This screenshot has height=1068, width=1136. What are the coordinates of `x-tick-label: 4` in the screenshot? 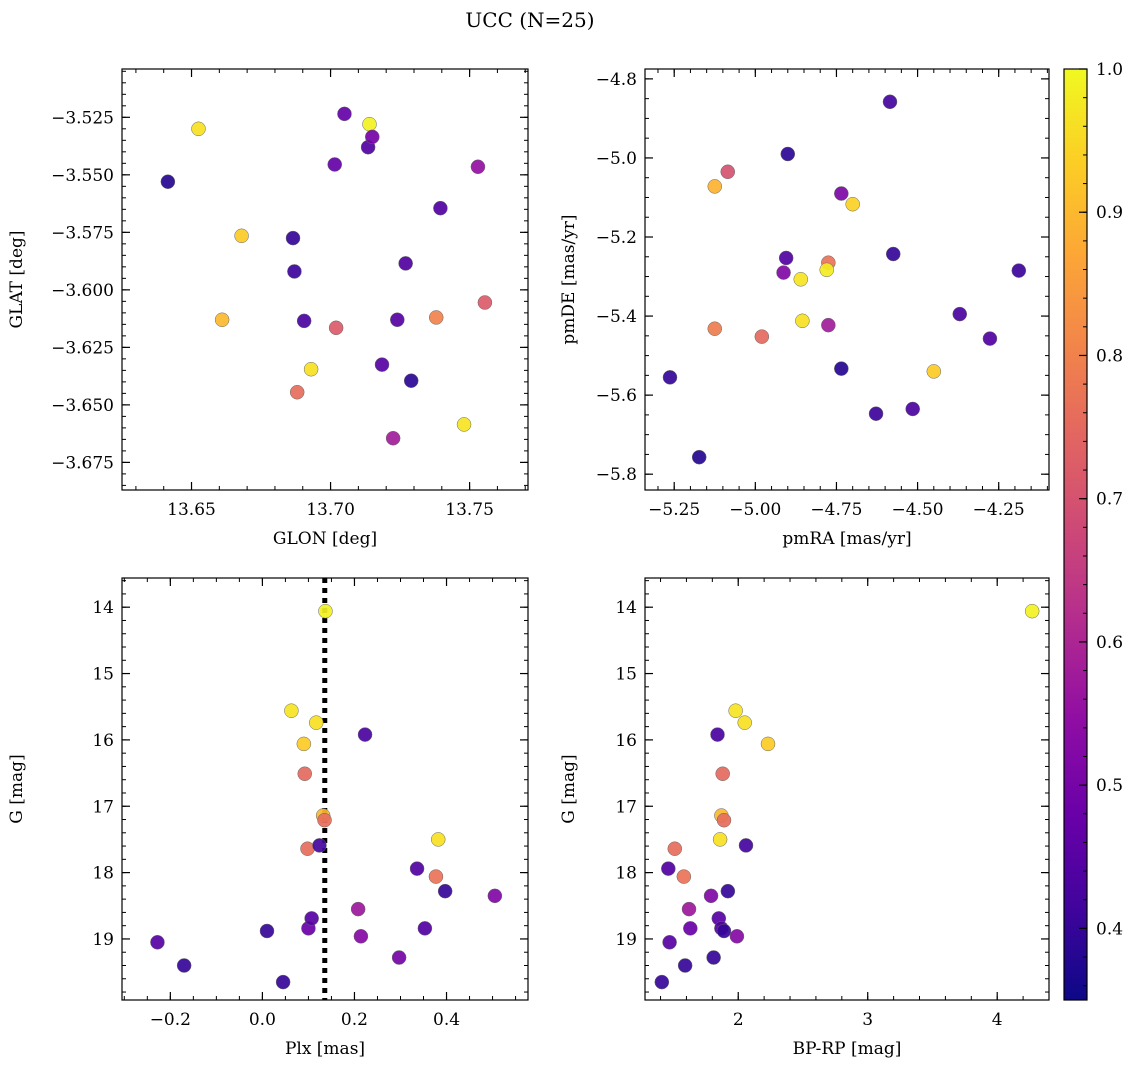 It's located at (997, 1020).